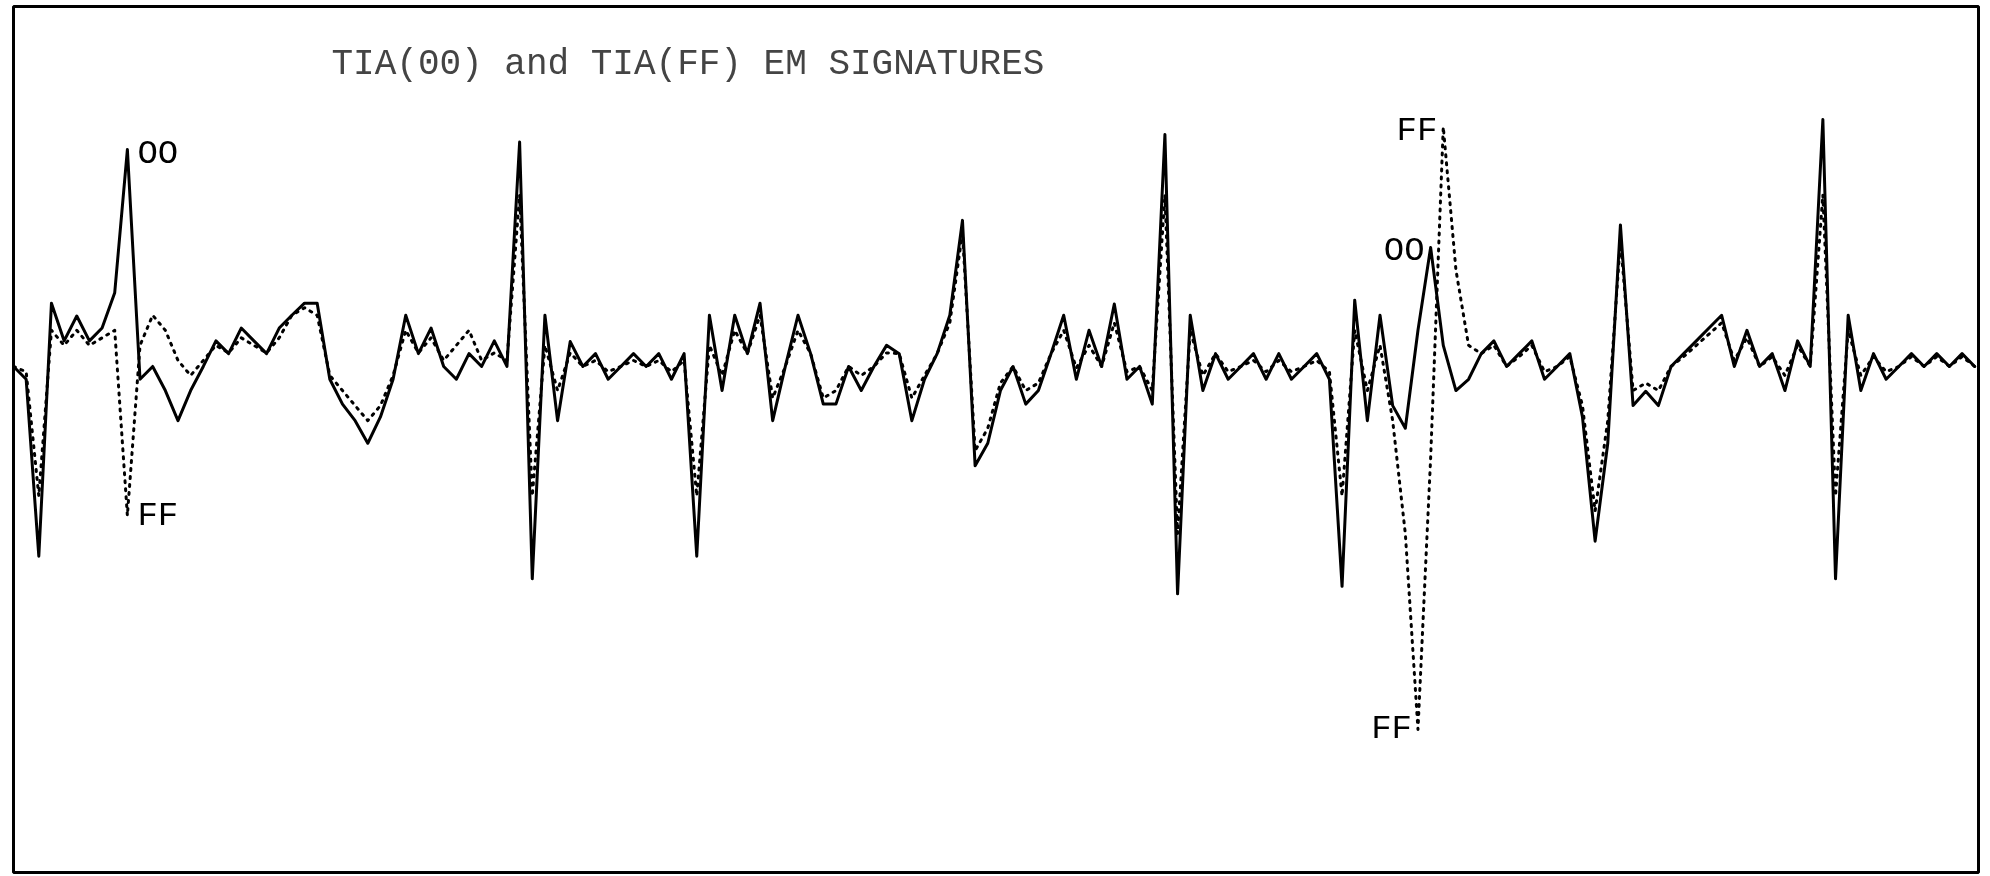 The image size is (1990, 876). What do you see at coordinates (1404, 251) in the screenshot?
I see `series-label: OO` at bounding box center [1404, 251].